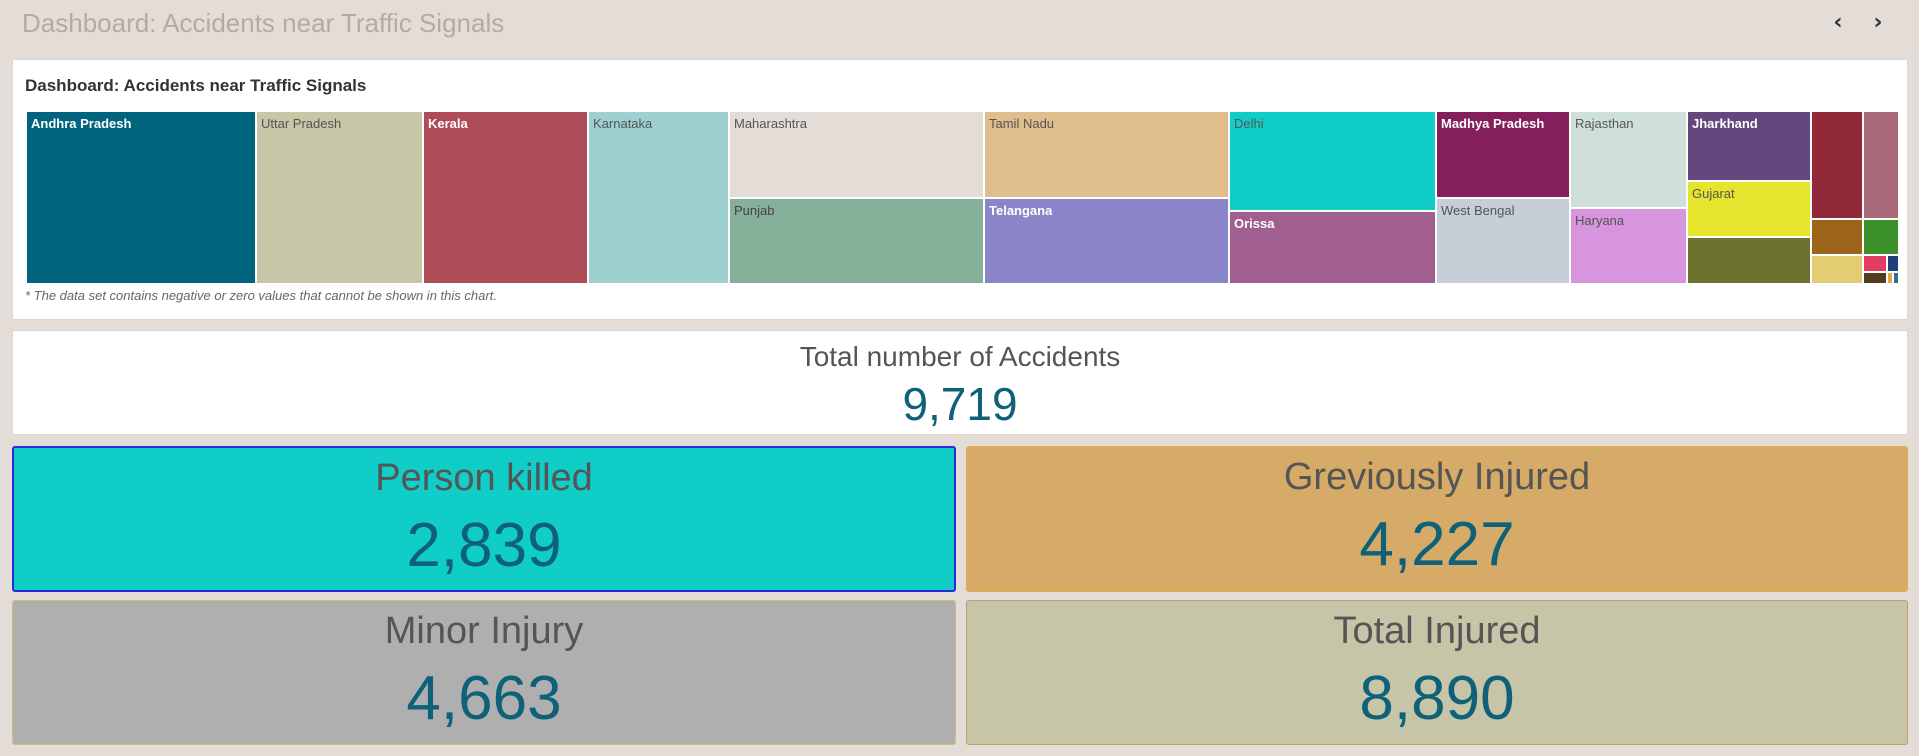  Describe the element at coordinates (1503, 241) in the screenshot. I see `treemap-cell: West Bengal` at that location.